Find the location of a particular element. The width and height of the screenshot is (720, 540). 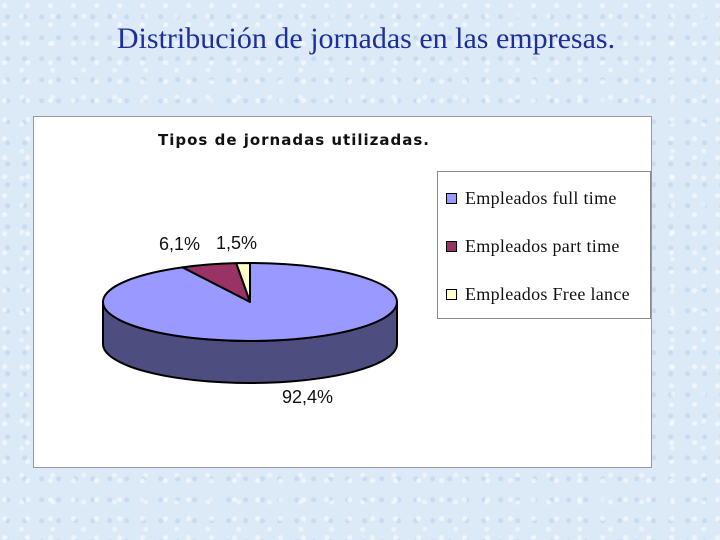

chart-title: Tipos de jornadas utilizadas. is located at coordinates (294, 140).